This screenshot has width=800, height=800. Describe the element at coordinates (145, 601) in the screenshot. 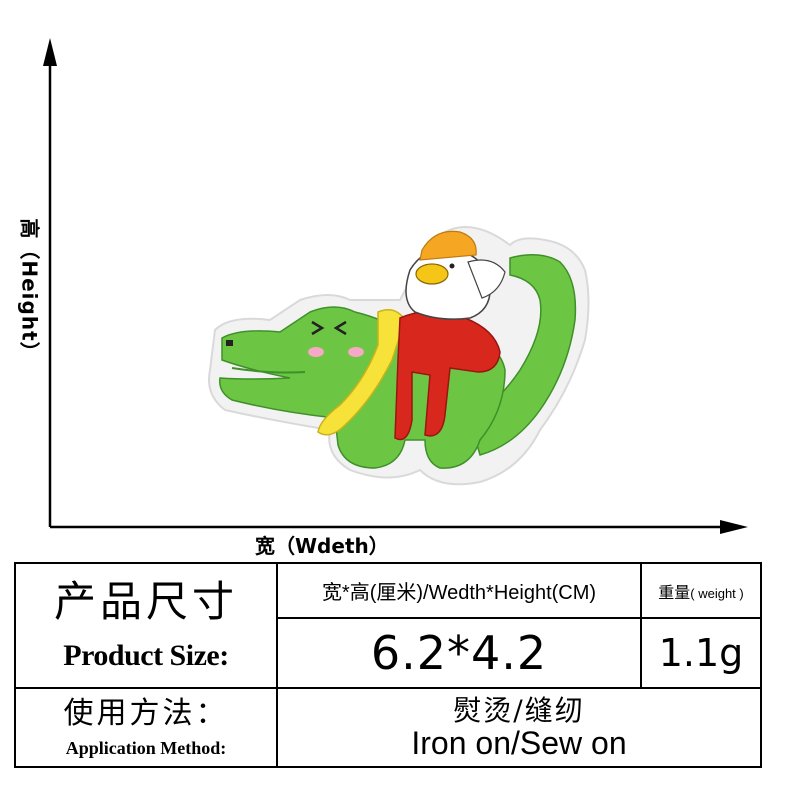

I see `product-size-label-cn: 产品尺寸` at that location.